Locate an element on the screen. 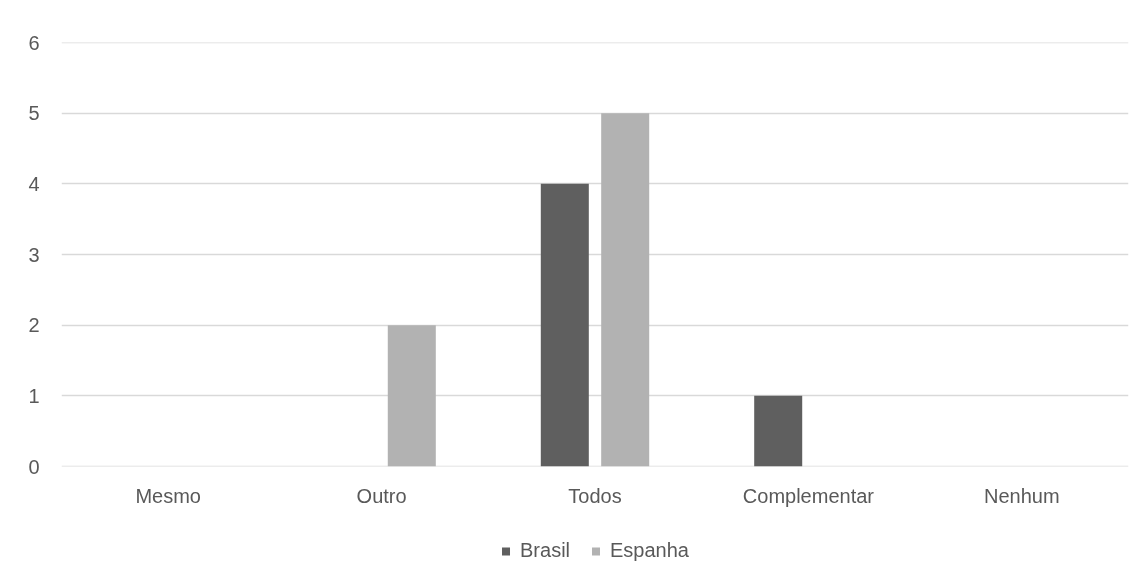  y-tick-label: 2 is located at coordinates (34, 325).